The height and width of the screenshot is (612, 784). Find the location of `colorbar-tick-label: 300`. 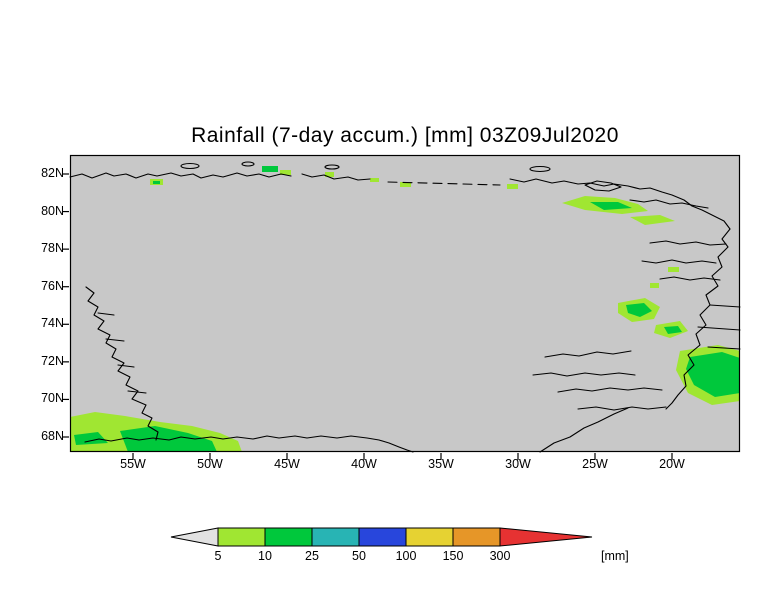

colorbar-tick-label: 300 is located at coordinates (500, 556).